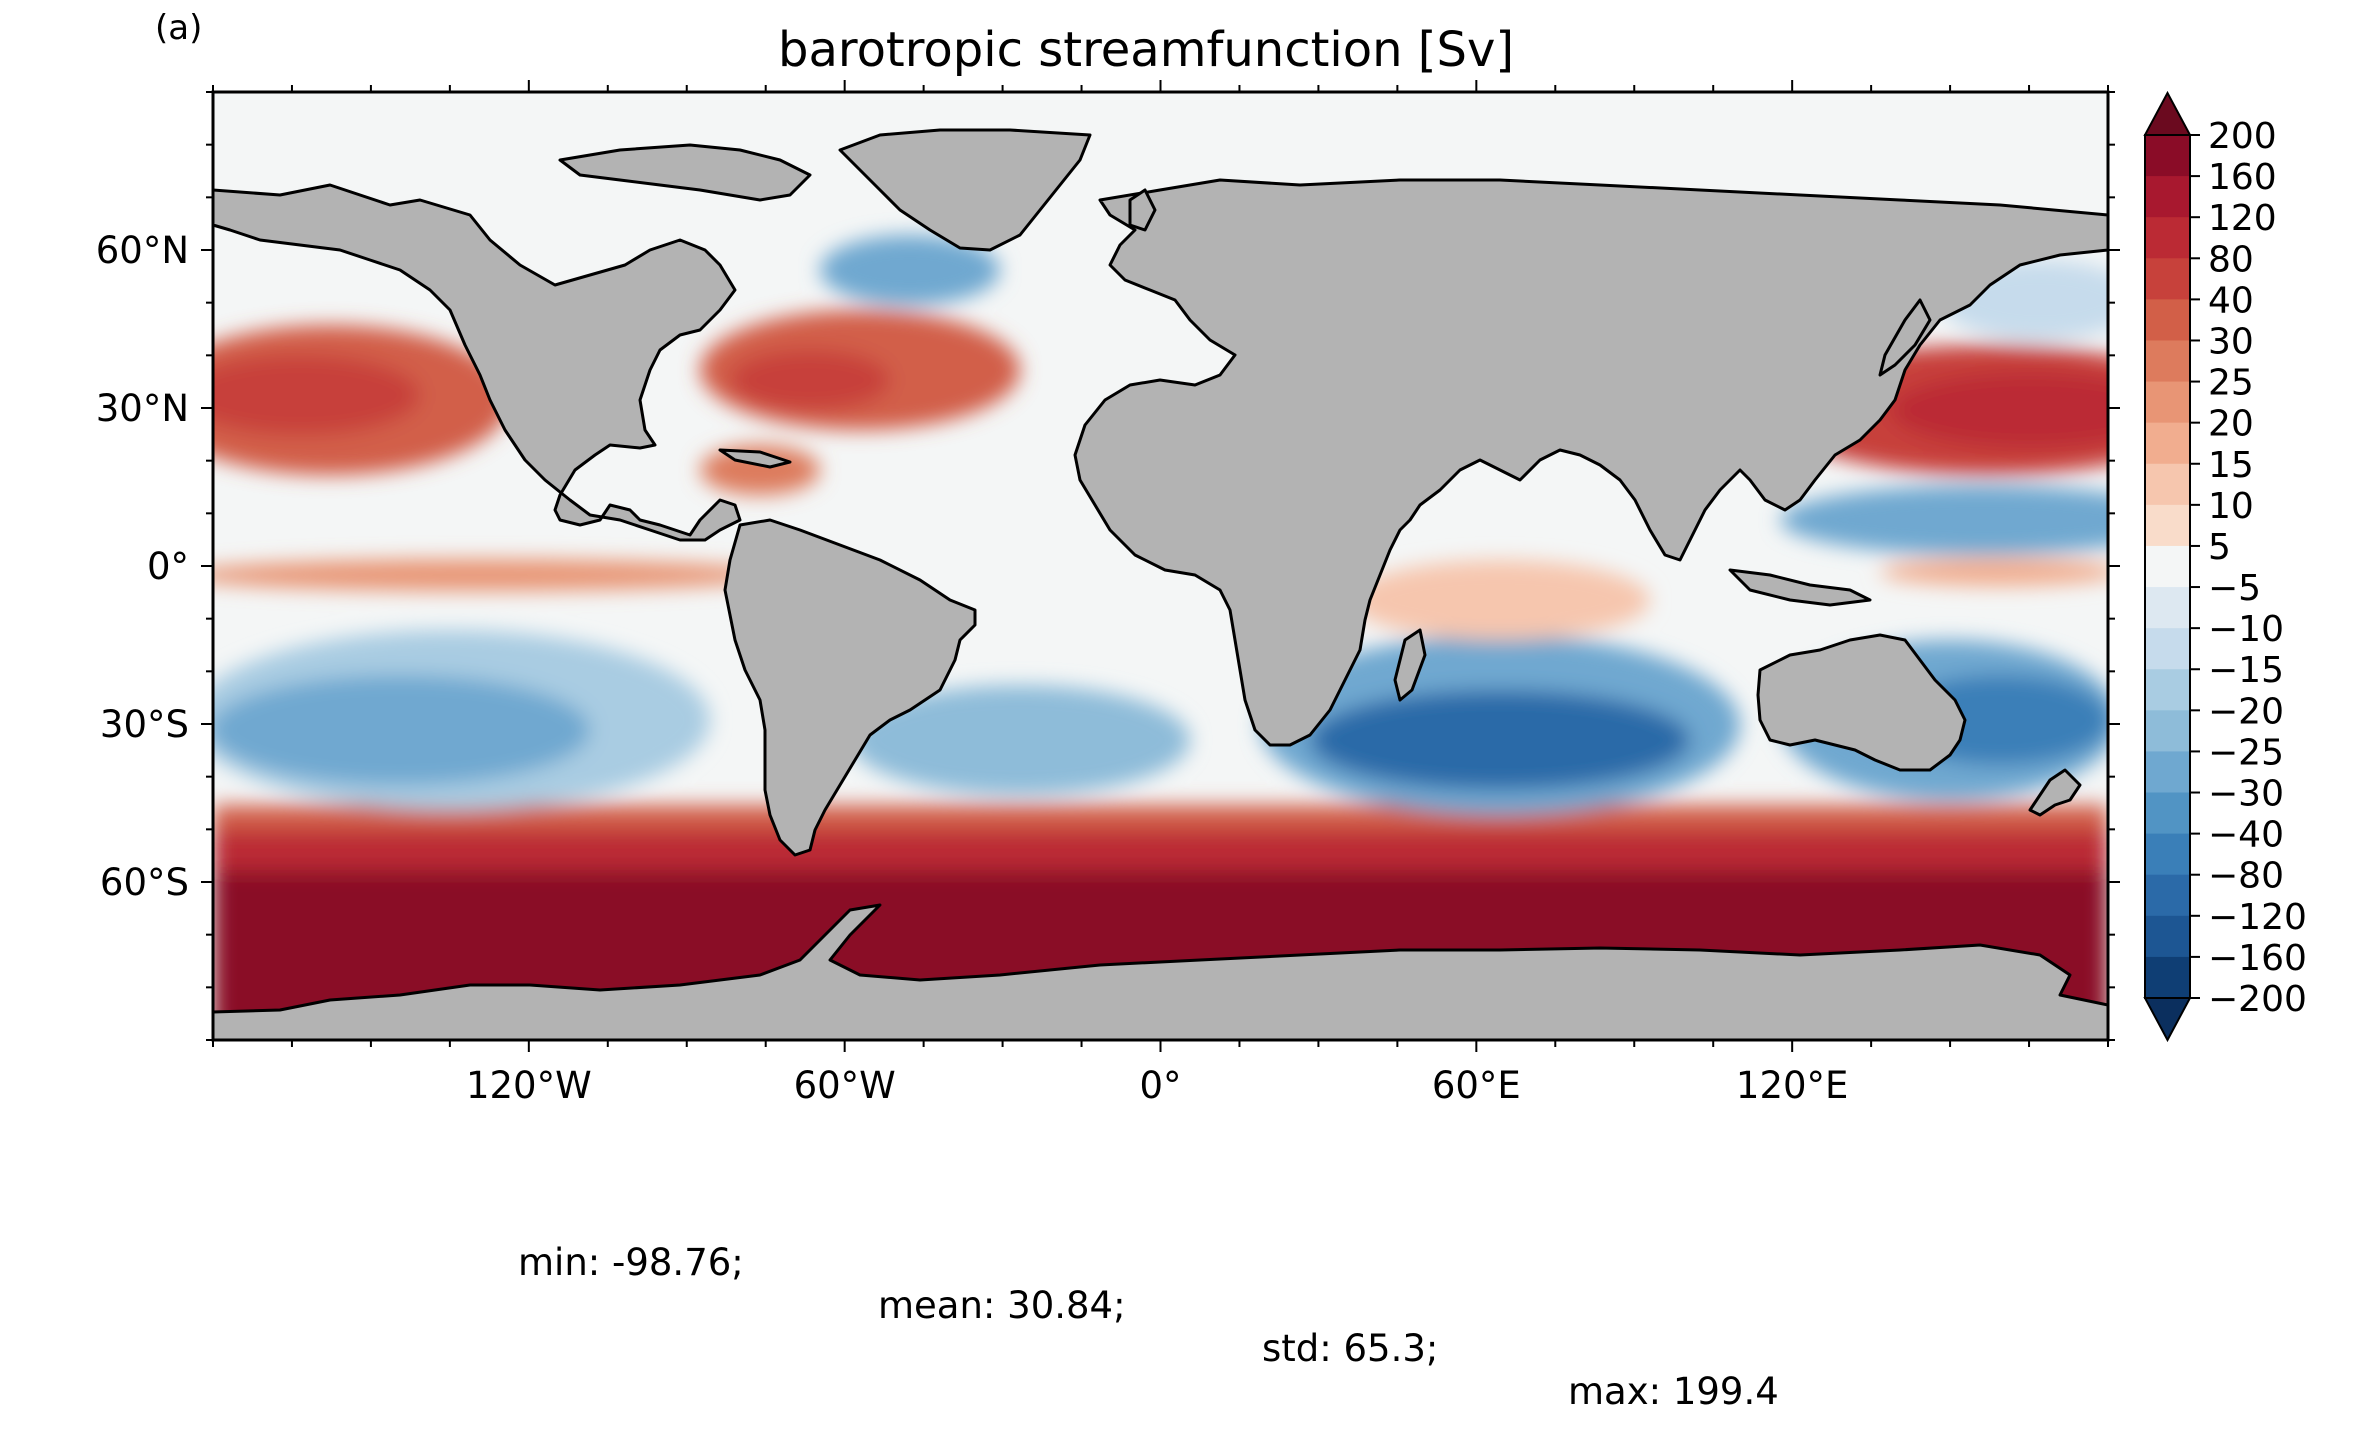 The width and height of the screenshot is (2362, 1456). I want to click on colorbar-label: −10, so click(2246, 629).